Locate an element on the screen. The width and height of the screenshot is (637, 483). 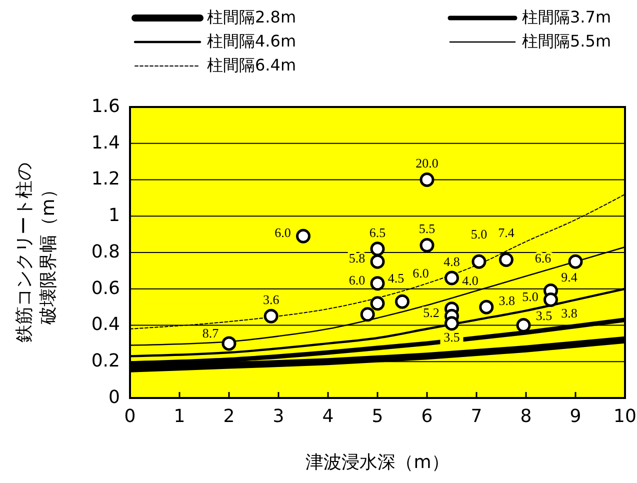
annotation: 3.6 is located at coordinates (271, 300).